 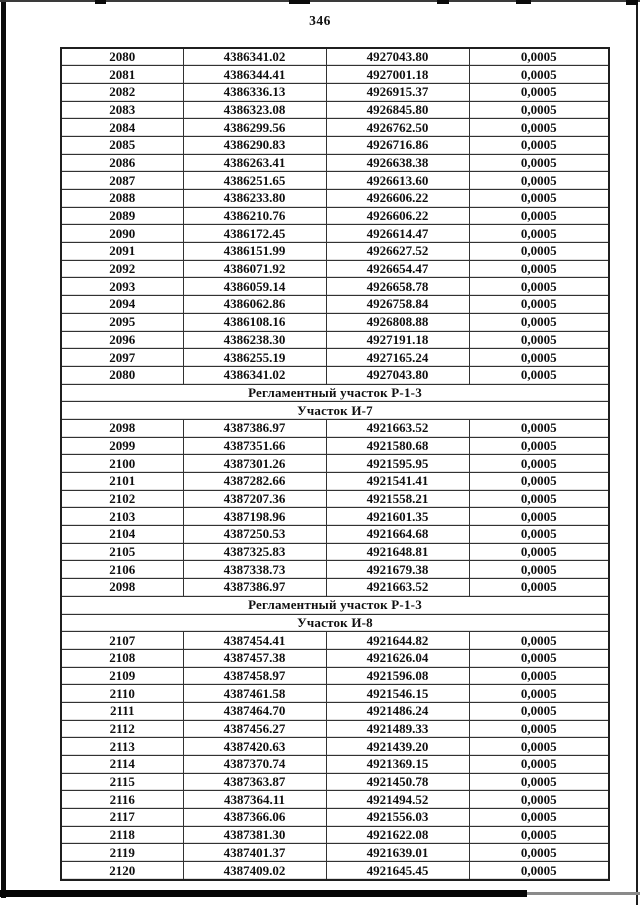 What do you see at coordinates (397, 853) in the screenshot?
I see `coord-y-cell: 4921639.01` at bounding box center [397, 853].